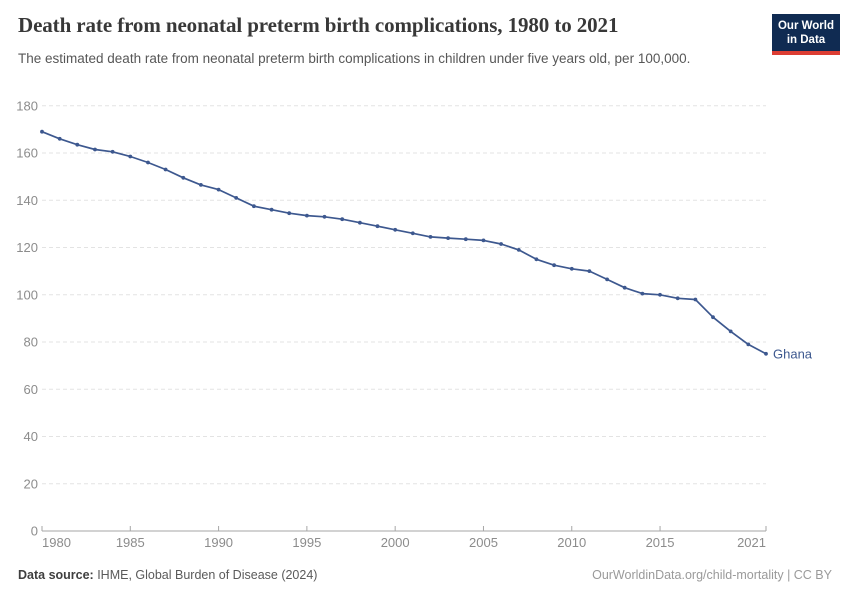  What do you see at coordinates (31, 483) in the screenshot?
I see `y-tick-label-20: 20` at bounding box center [31, 483].